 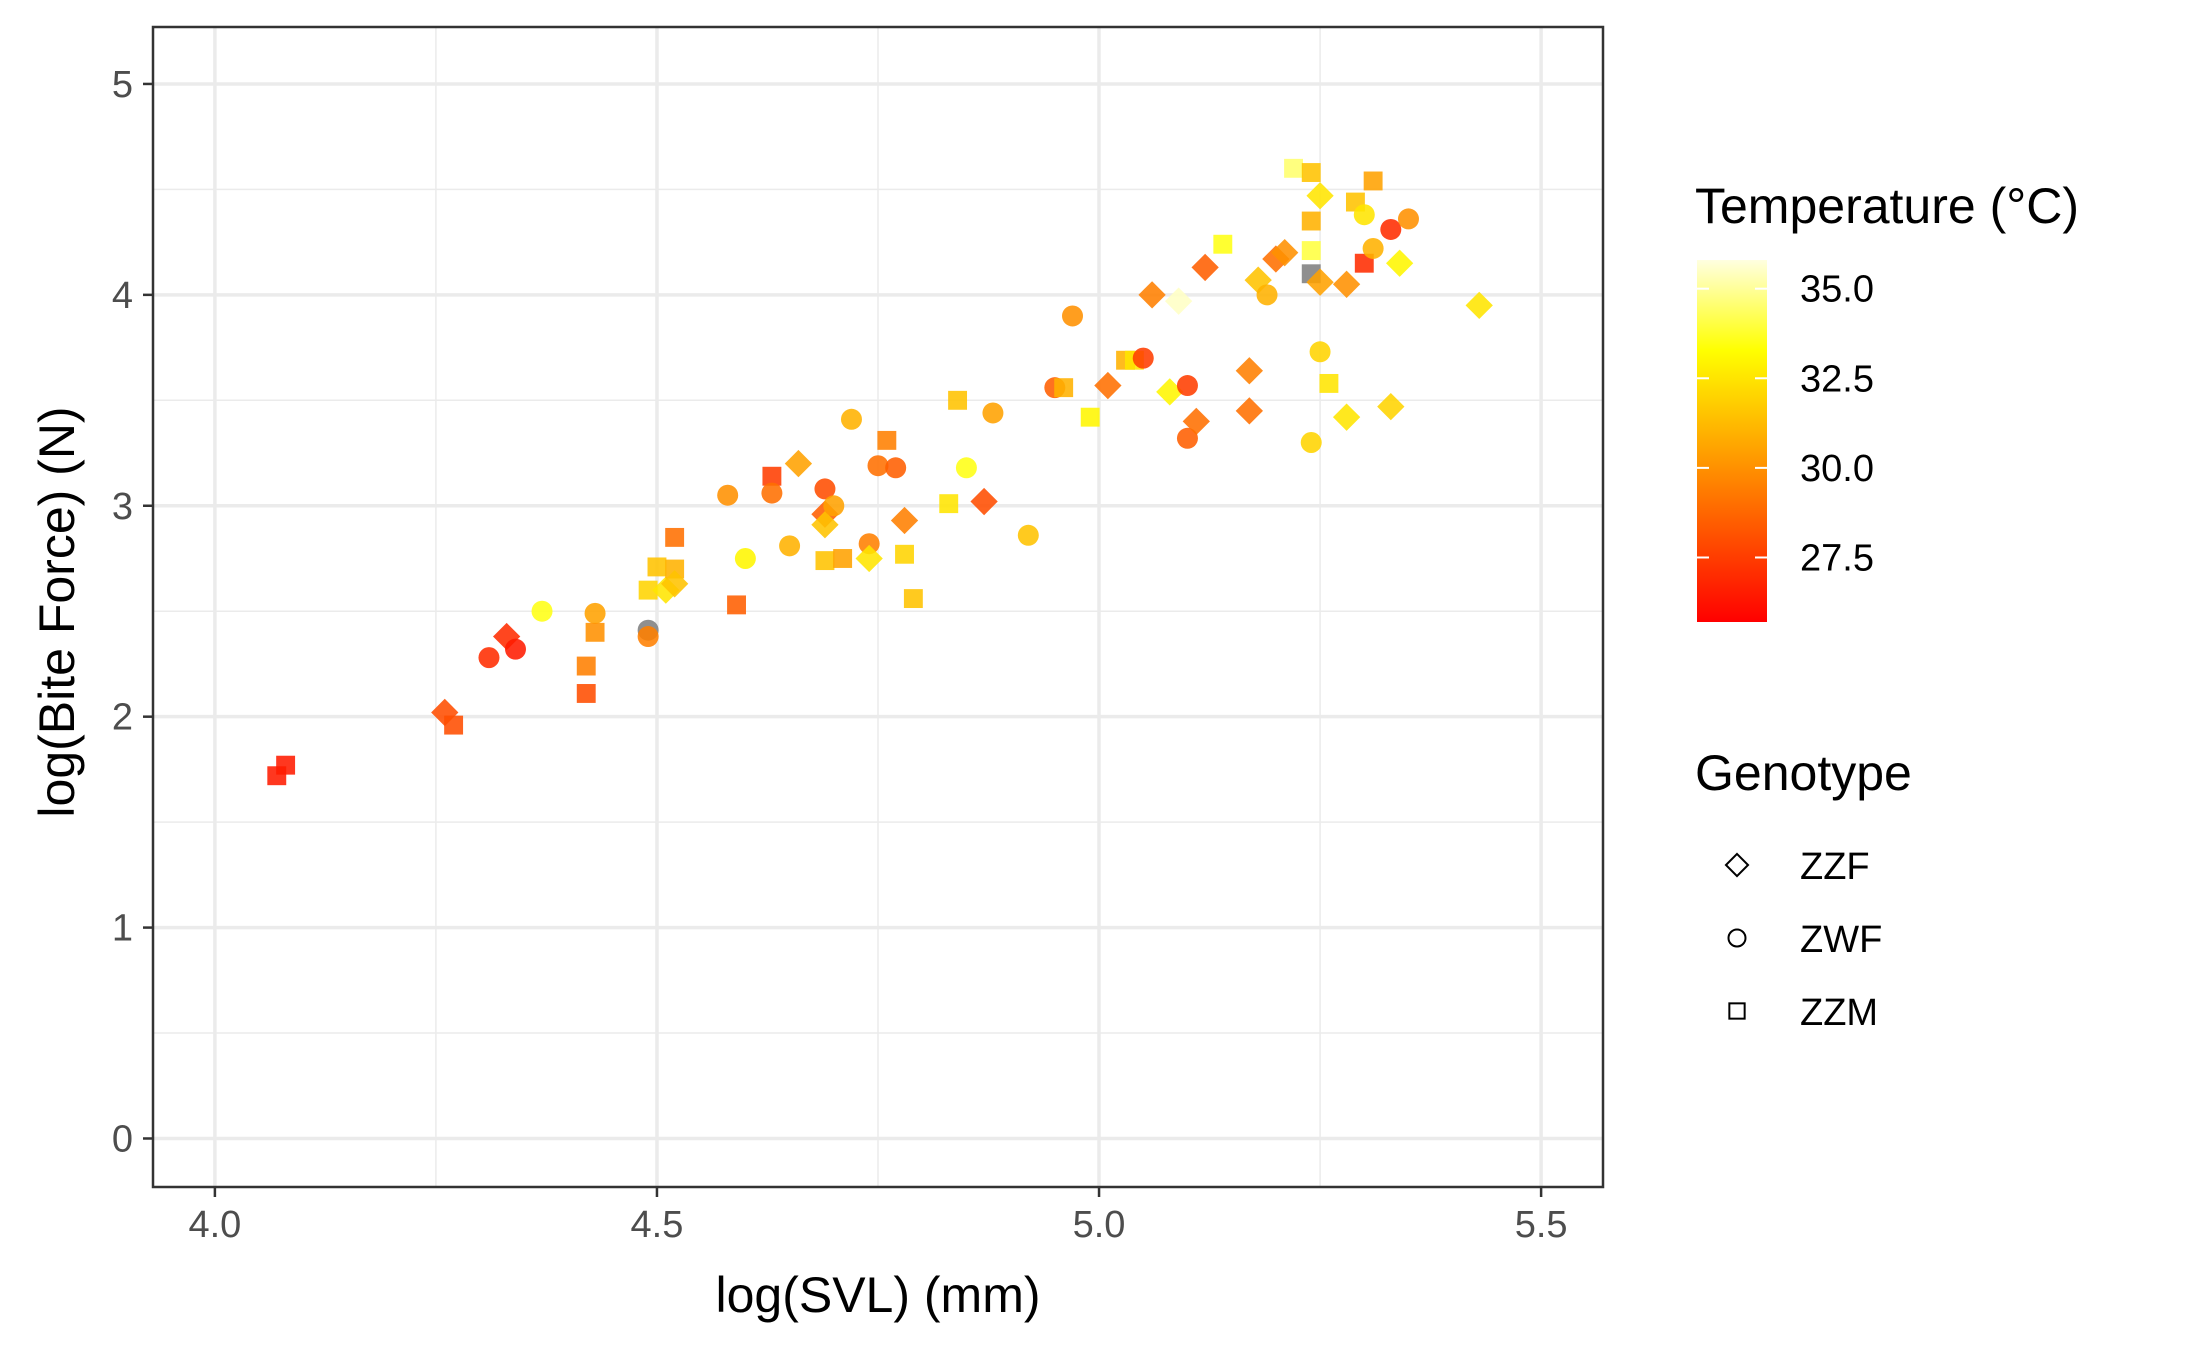 What do you see at coordinates (1837, 379) in the screenshot?
I see `colorbar-label: 32.5` at bounding box center [1837, 379].